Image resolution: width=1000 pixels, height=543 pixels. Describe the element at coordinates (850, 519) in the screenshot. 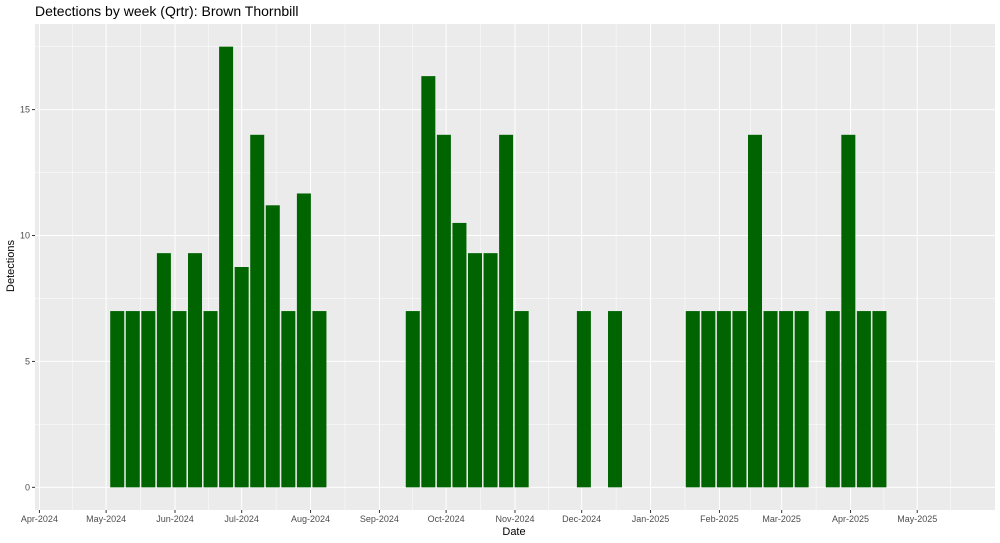

I see `x-tick-label: Apr-2025` at that location.